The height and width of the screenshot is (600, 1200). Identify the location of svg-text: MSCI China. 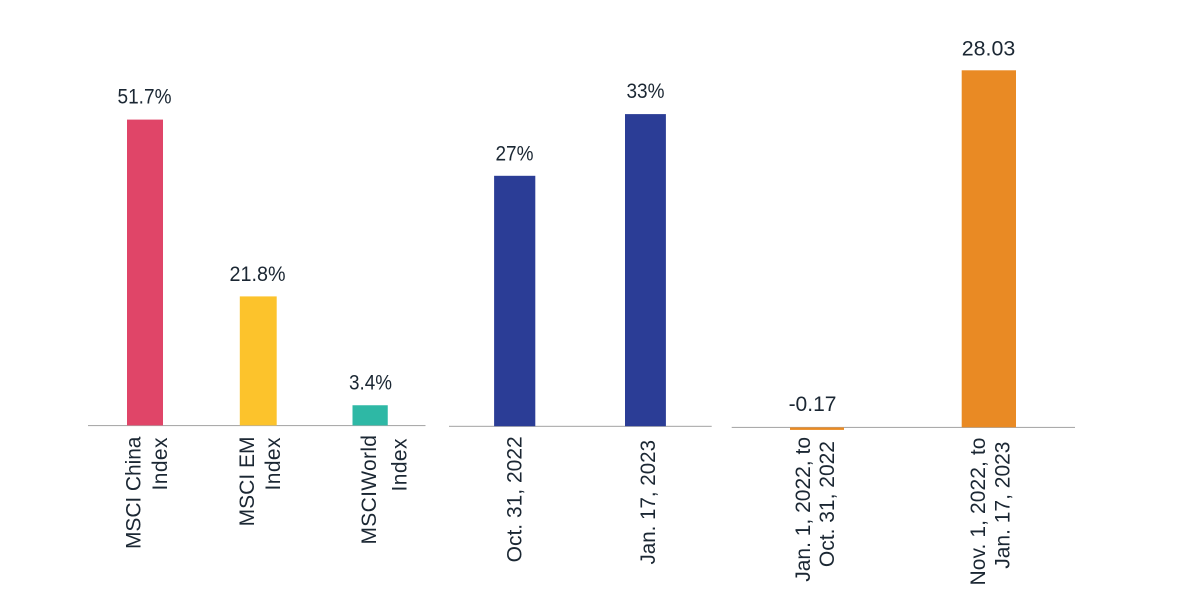
(134, 492).